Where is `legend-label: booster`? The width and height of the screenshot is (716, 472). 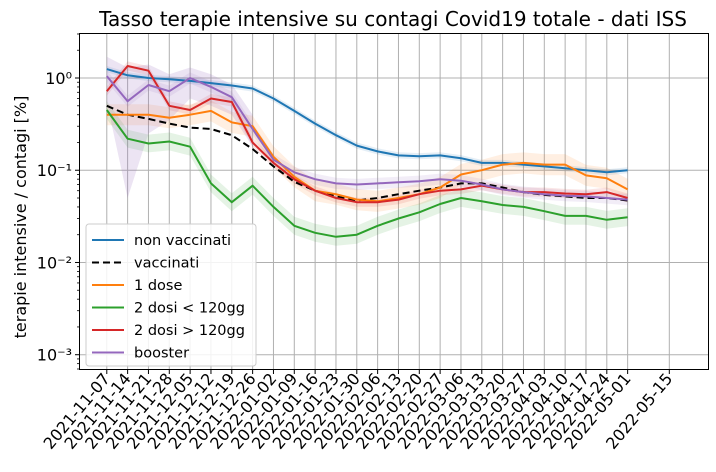 legend-label: booster is located at coordinates (161, 354).